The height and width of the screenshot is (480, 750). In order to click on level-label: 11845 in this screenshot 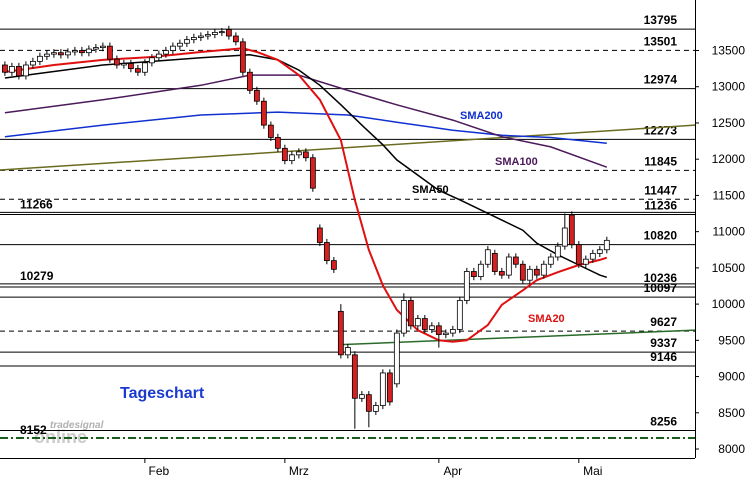, I will do `click(660, 161)`.